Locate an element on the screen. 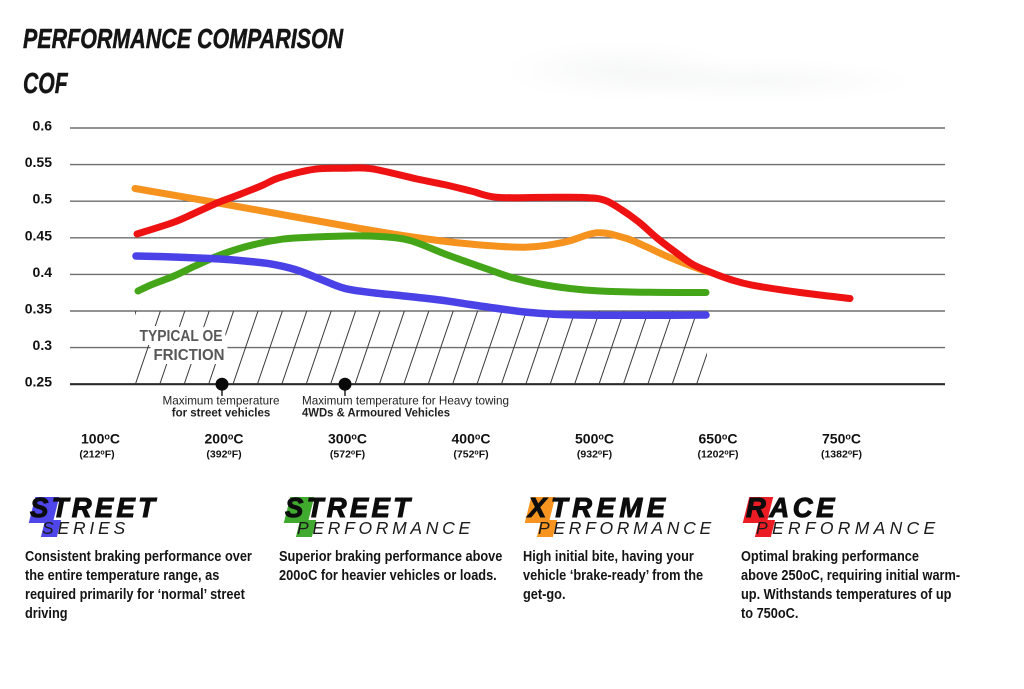 Image resolution: width=1024 pixels, height=689 pixels. svg-text: (572oF) is located at coordinates (347, 455).